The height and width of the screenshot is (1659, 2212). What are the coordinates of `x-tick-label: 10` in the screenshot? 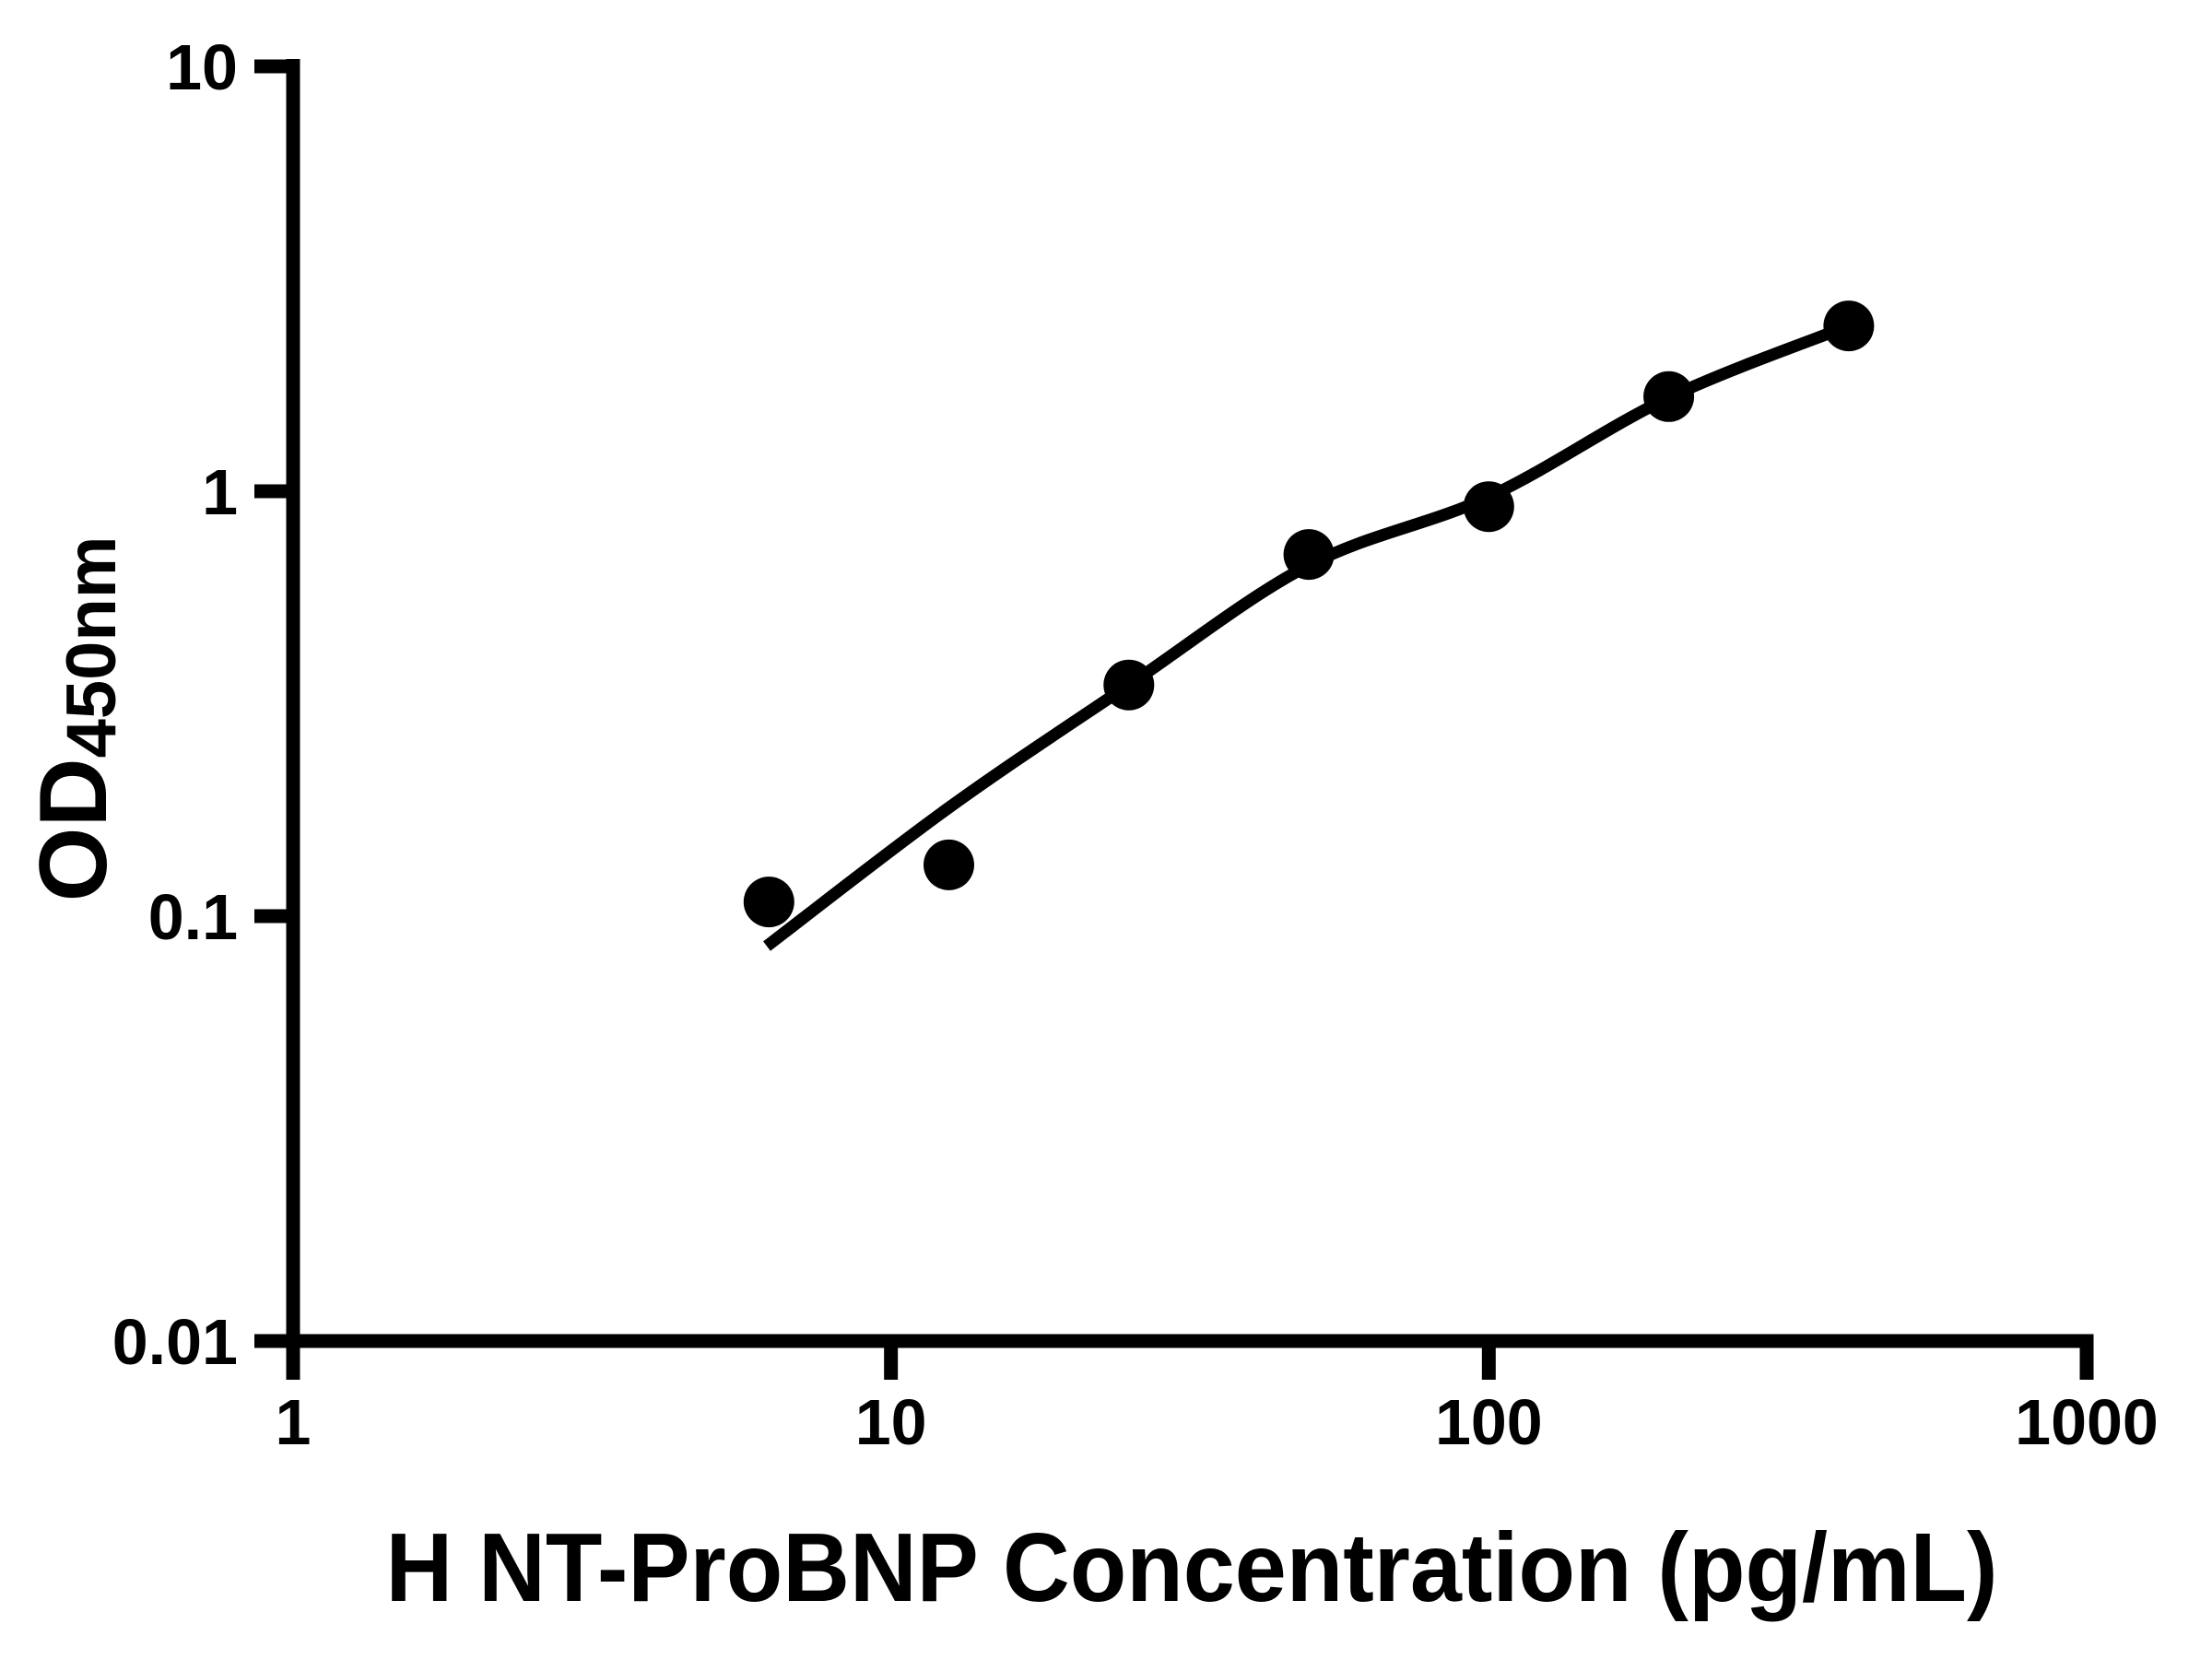 It's located at (891, 1422).